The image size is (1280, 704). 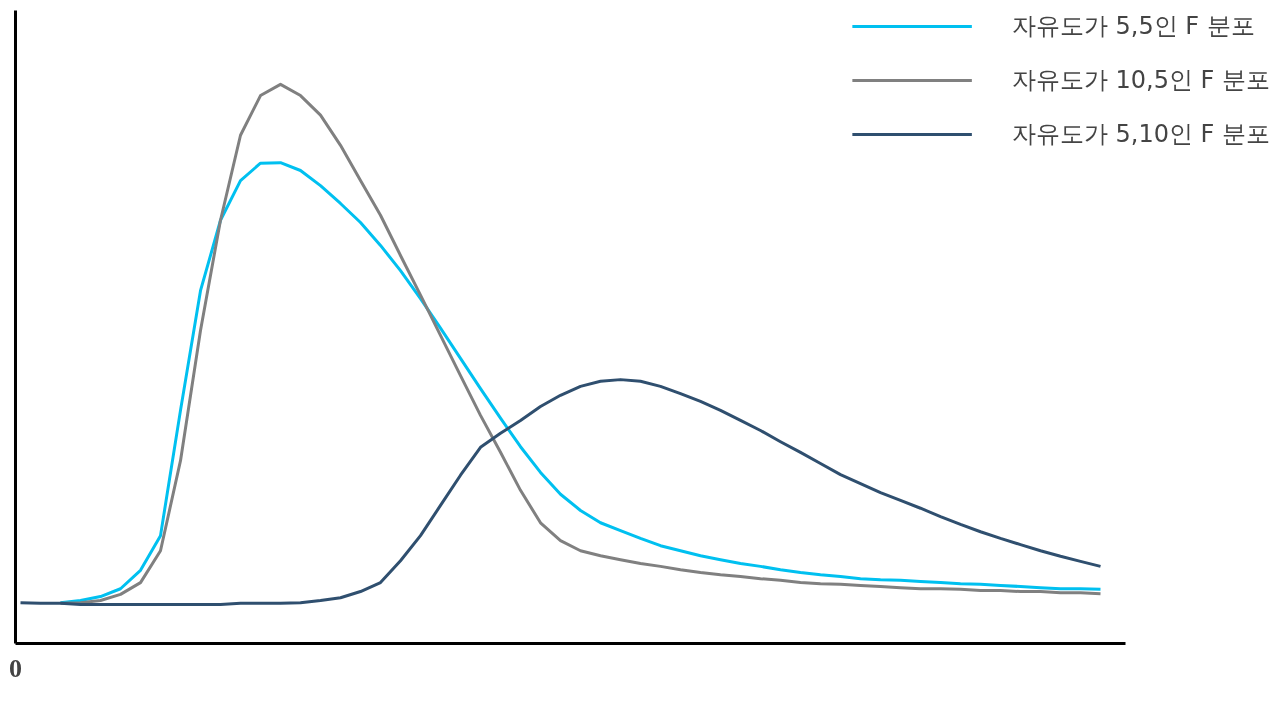 What do you see at coordinates (1140, 80) in the screenshot?
I see `legend-label: 자유도가 10,5인 F 분포` at bounding box center [1140, 80].